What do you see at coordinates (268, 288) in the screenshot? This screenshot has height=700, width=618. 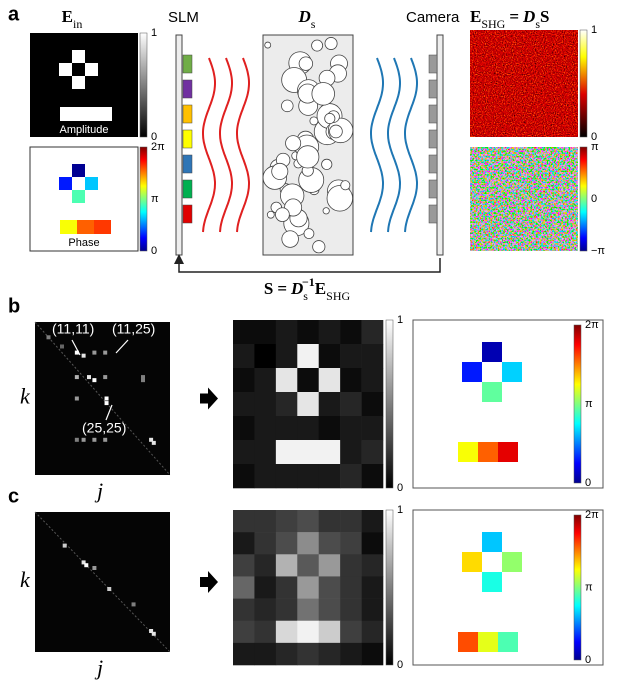 I see `equation-part: S` at bounding box center [268, 288].